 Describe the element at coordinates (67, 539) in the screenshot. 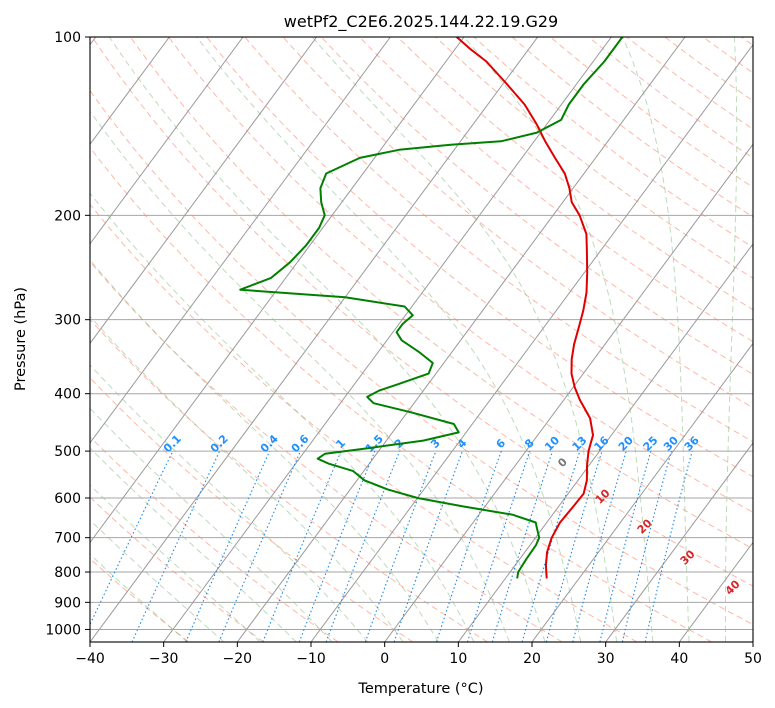

I see `y-tick-label: 700` at that location.